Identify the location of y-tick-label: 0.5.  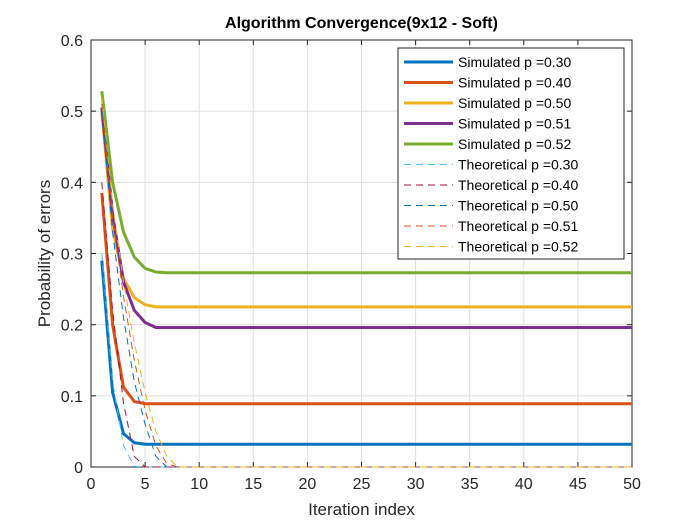
(72, 112).